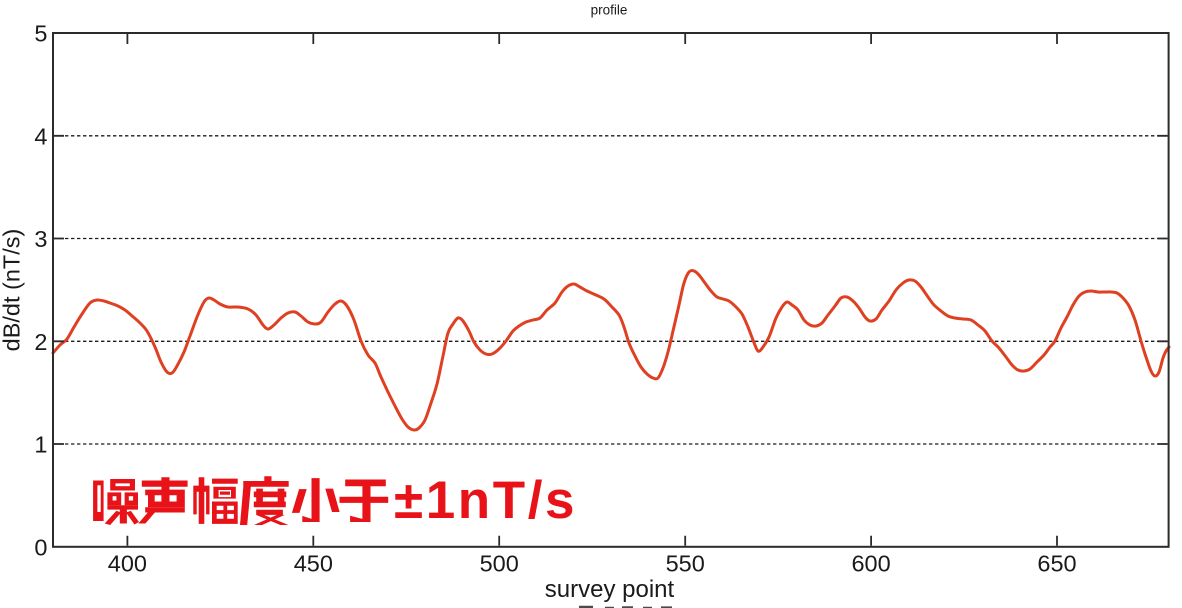 The height and width of the screenshot is (608, 1182). What do you see at coordinates (609, 10) in the screenshot?
I see `svg-text: profile` at bounding box center [609, 10].